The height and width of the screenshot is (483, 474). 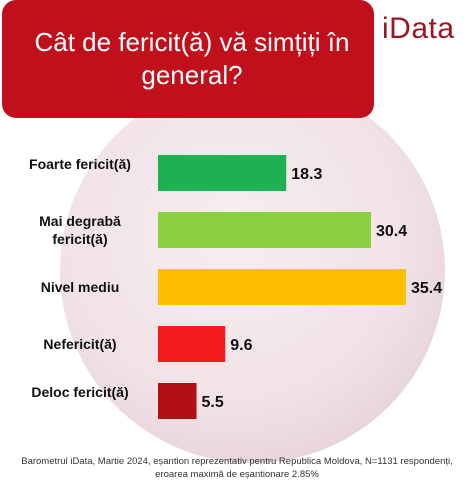 I want to click on value-label-0: 18.3, so click(x=306, y=174).